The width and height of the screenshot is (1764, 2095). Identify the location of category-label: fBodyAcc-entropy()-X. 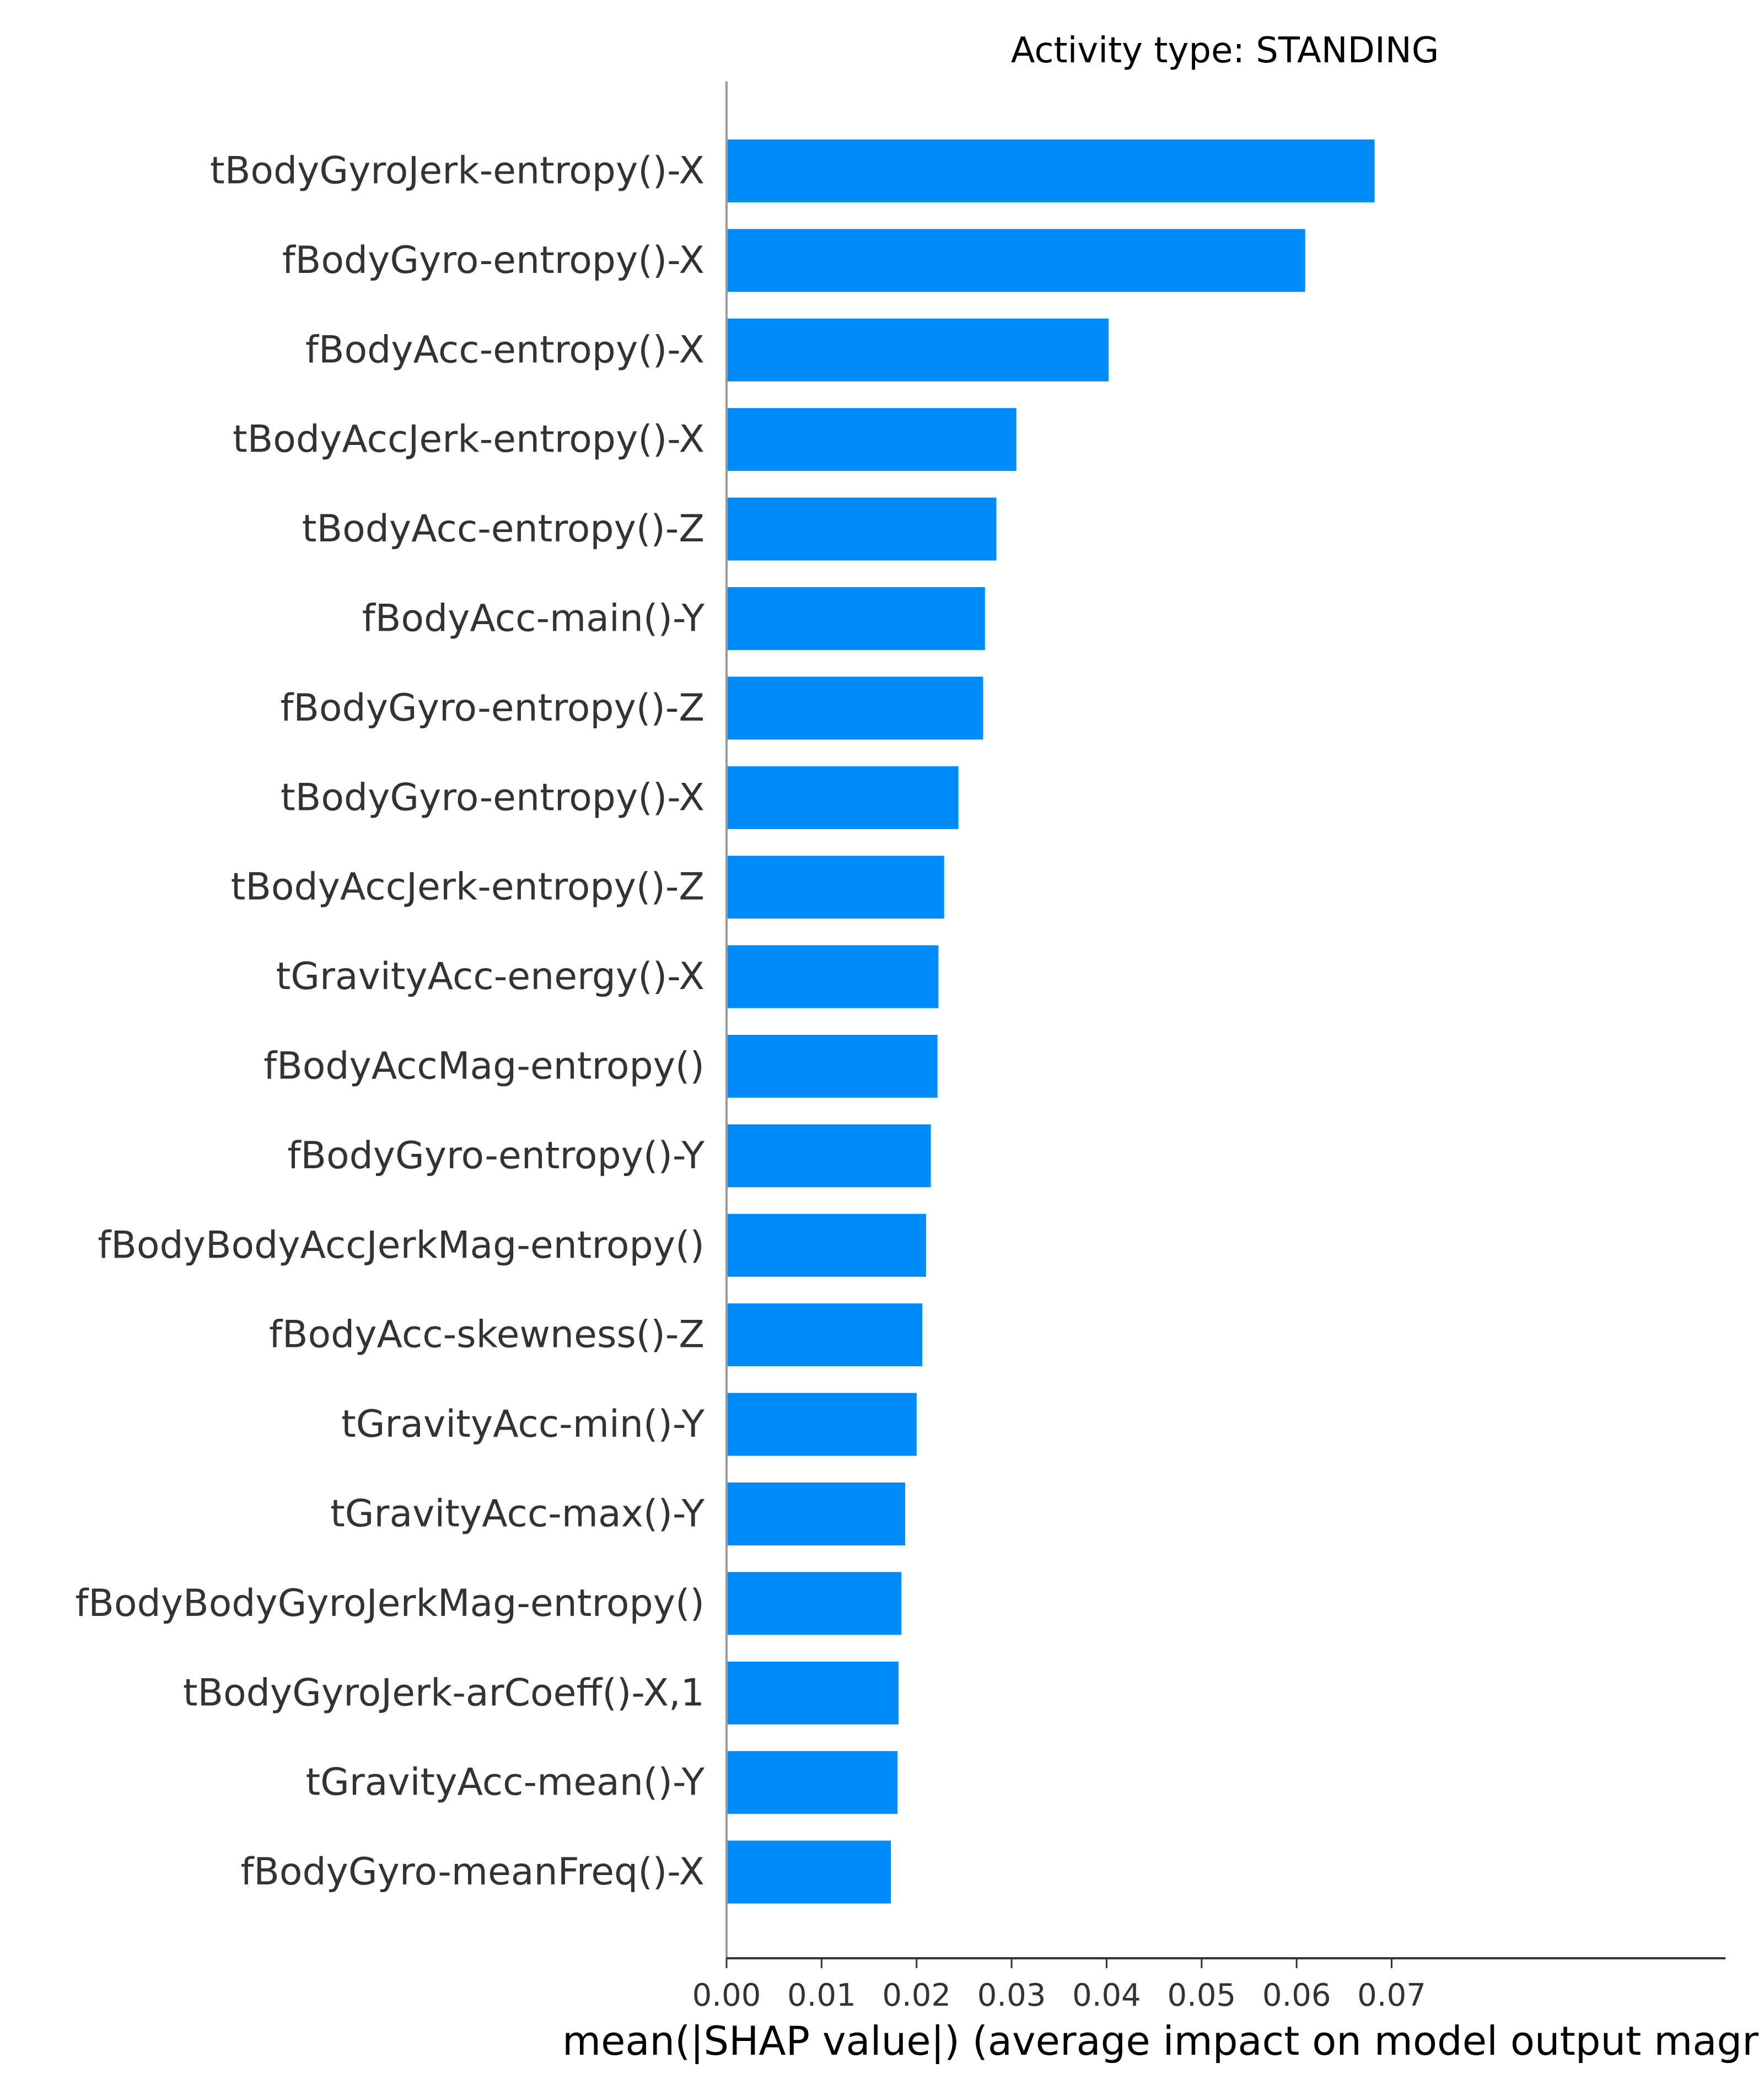
(505, 350).